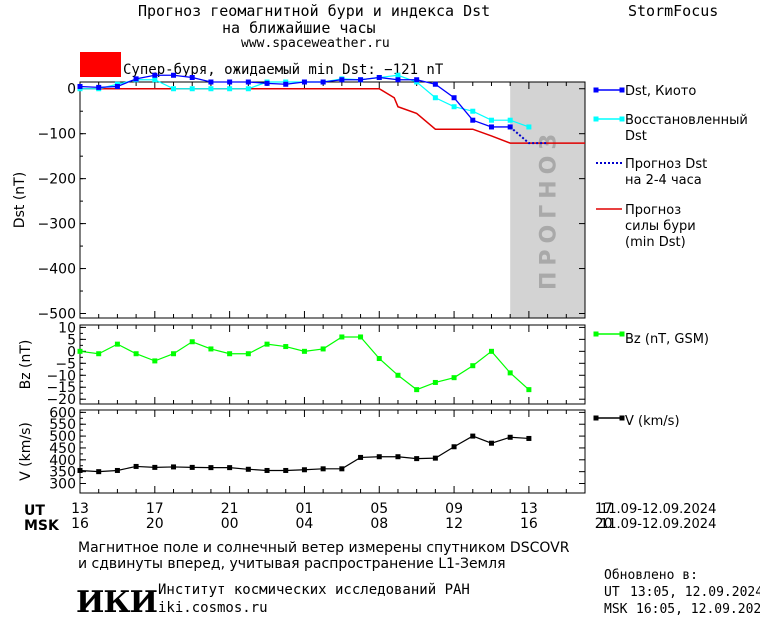 This screenshot has width=760, height=620. Describe the element at coordinates (667, 339) in the screenshot. I see `legend-bz: Bz (nT, GSM)` at that location.